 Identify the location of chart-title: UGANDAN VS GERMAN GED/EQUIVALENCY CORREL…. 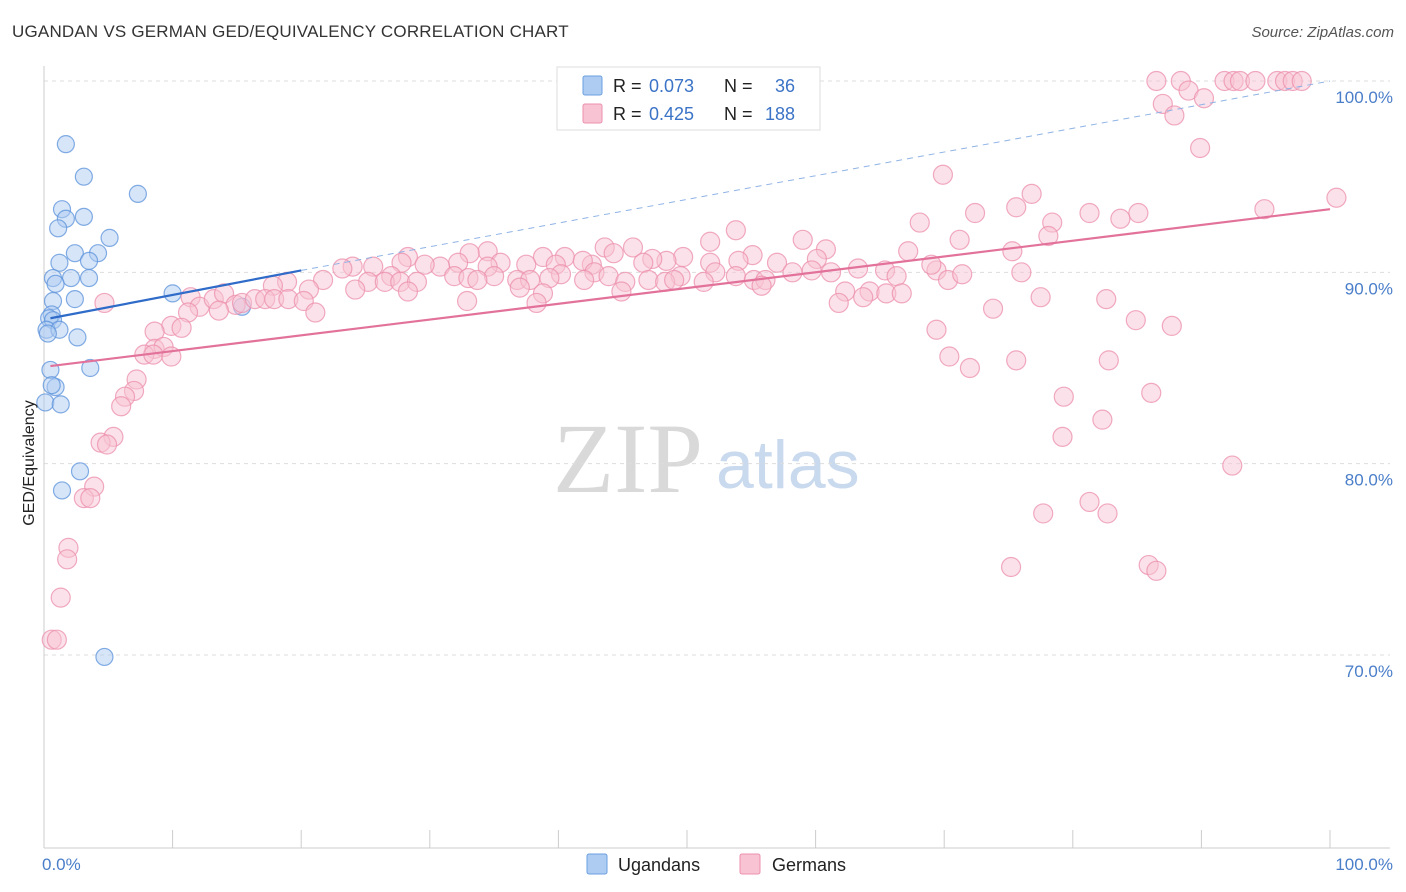
(290, 31).